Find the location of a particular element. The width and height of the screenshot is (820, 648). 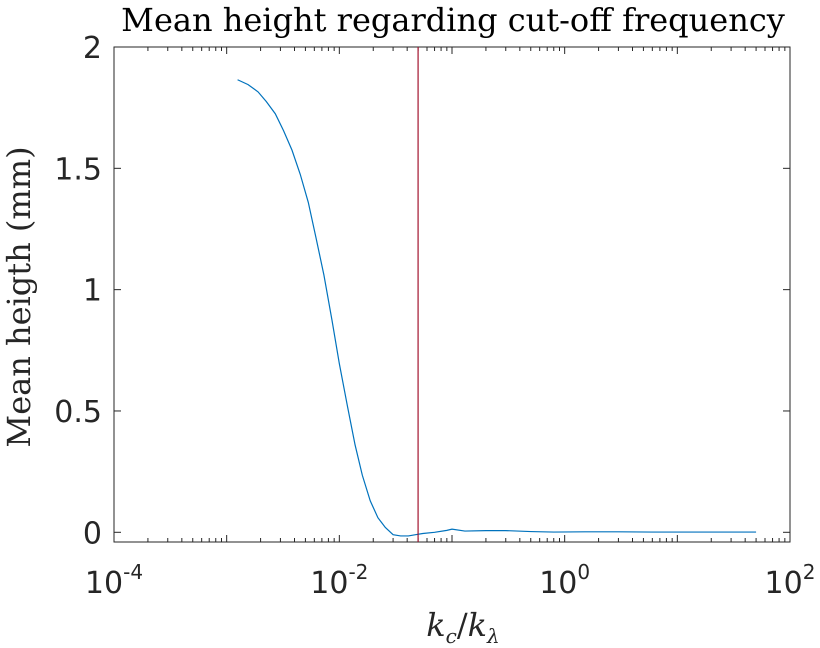

x-tick-label: 10⁰ is located at coordinates (564, 580).